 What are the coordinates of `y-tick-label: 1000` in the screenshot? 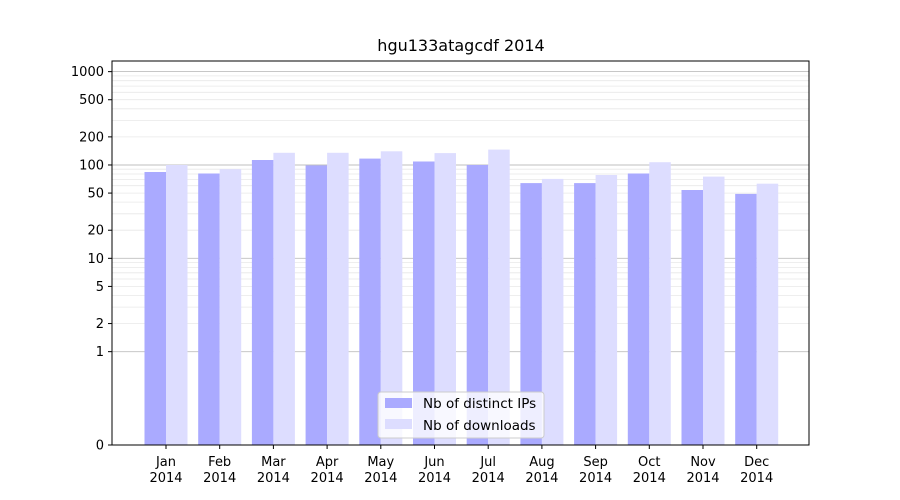 It's located at (87, 72).